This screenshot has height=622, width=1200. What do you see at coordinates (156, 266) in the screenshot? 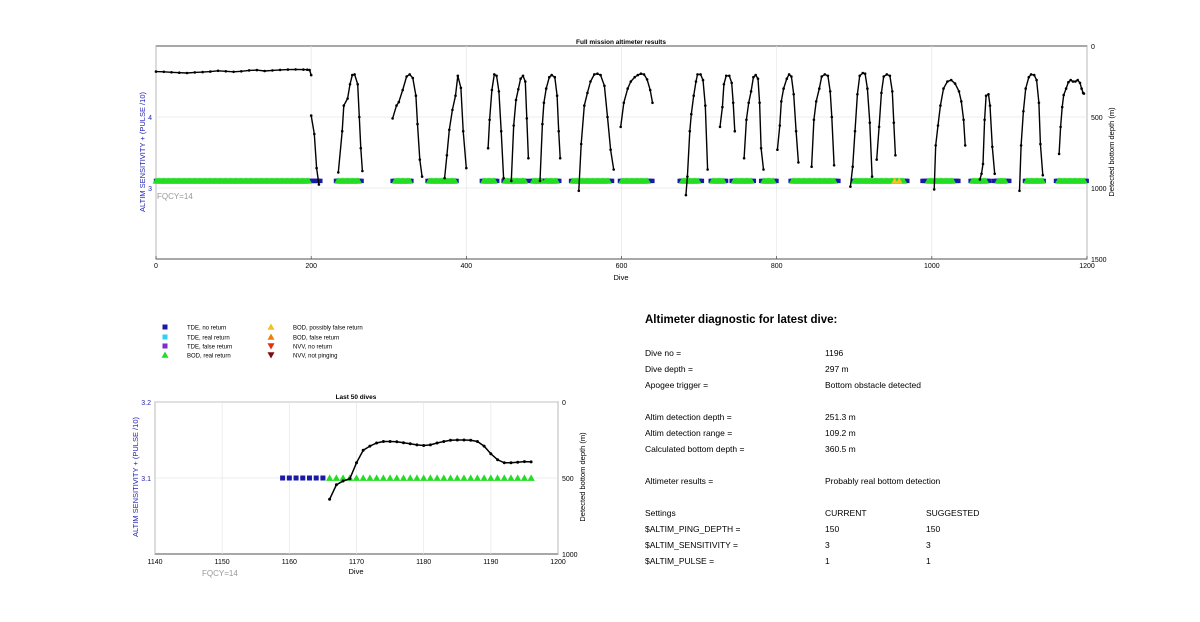
I see `x-tick-label: 0` at bounding box center [156, 266].